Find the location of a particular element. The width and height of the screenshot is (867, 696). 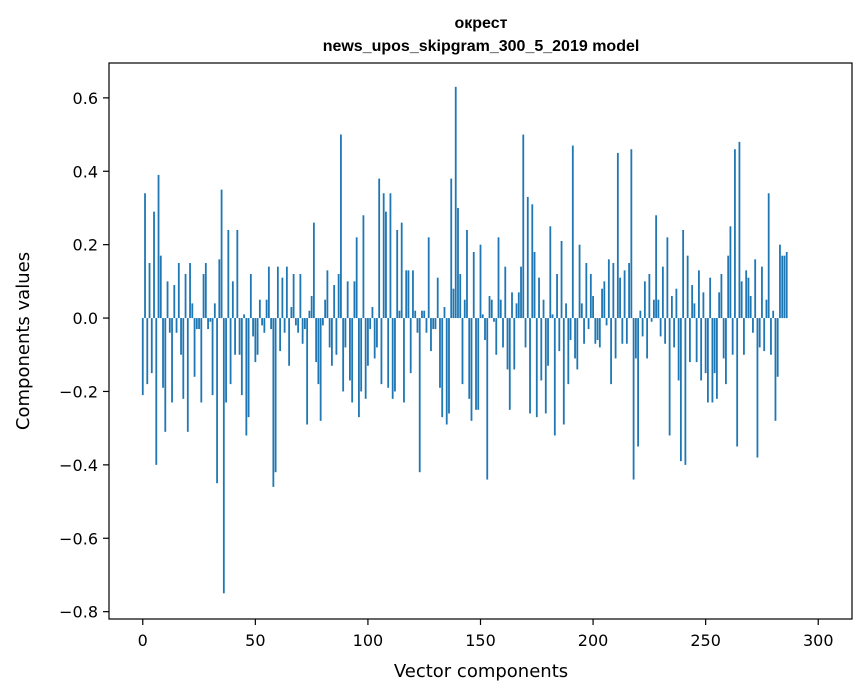

y-tick-label: −0.8 is located at coordinates (78, 612).